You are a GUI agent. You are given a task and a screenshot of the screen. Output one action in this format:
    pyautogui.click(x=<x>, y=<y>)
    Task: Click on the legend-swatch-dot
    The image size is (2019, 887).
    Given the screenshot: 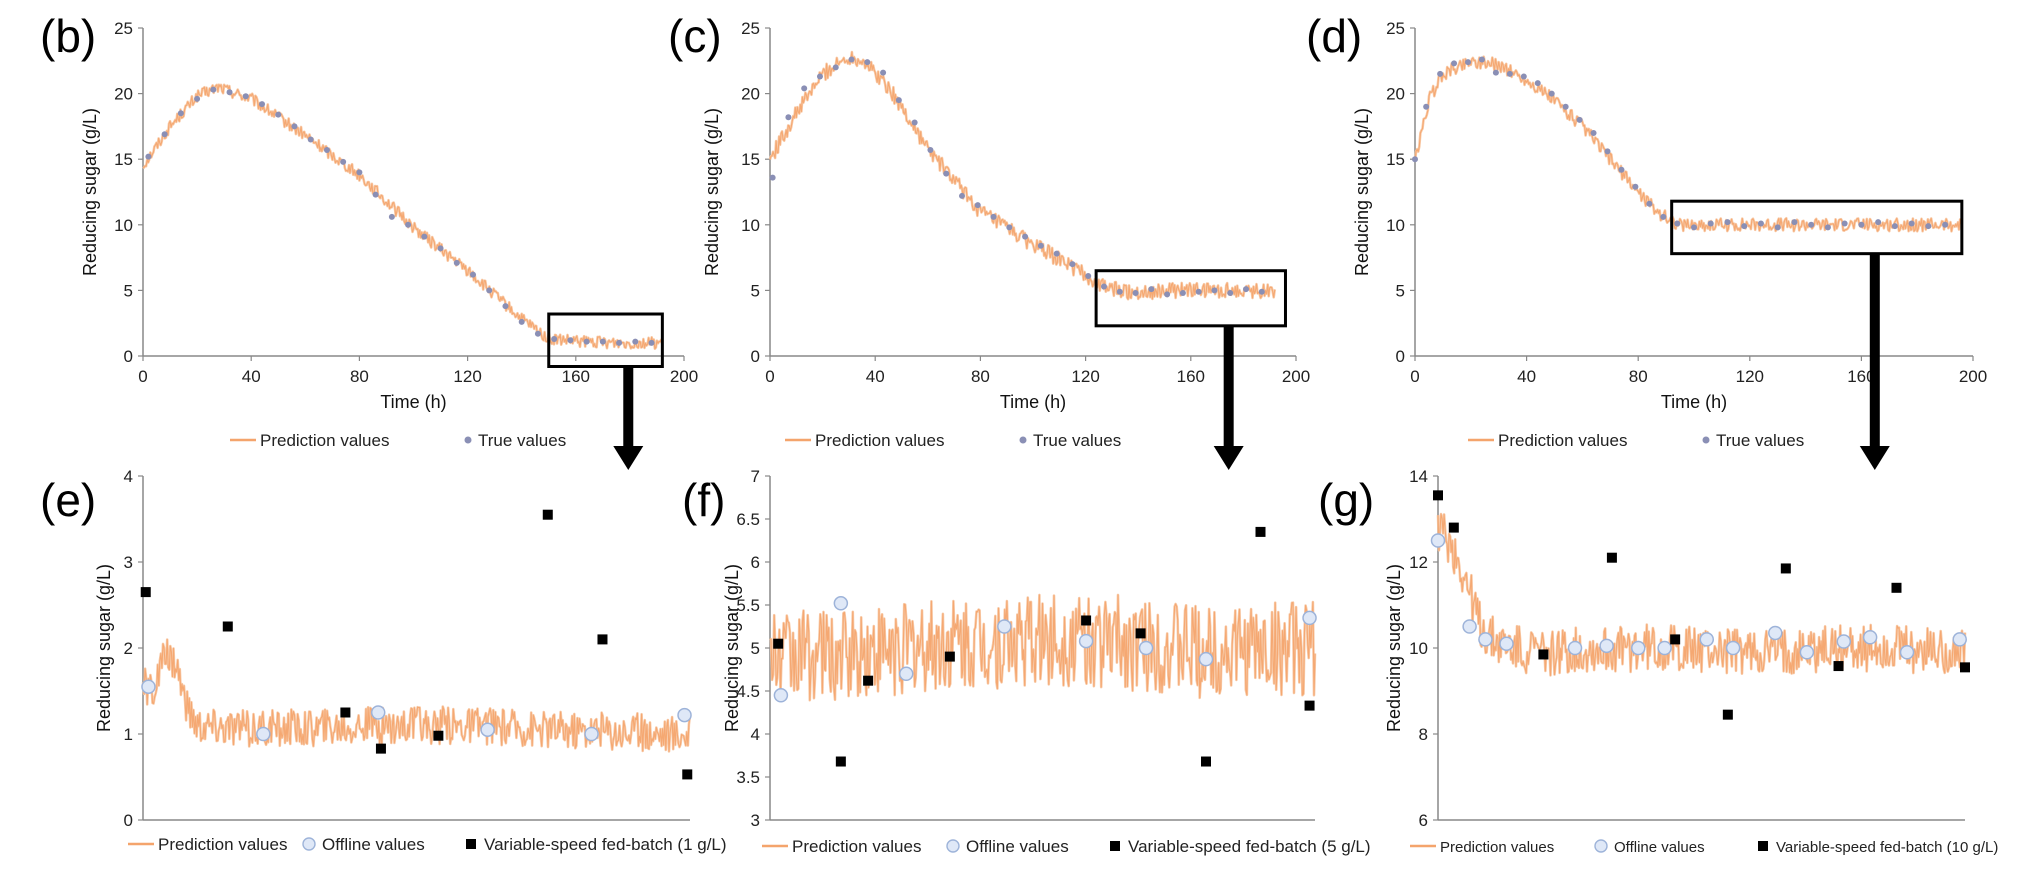 What is the action you would take?
    pyautogui.click(x=1023, y=440)
    